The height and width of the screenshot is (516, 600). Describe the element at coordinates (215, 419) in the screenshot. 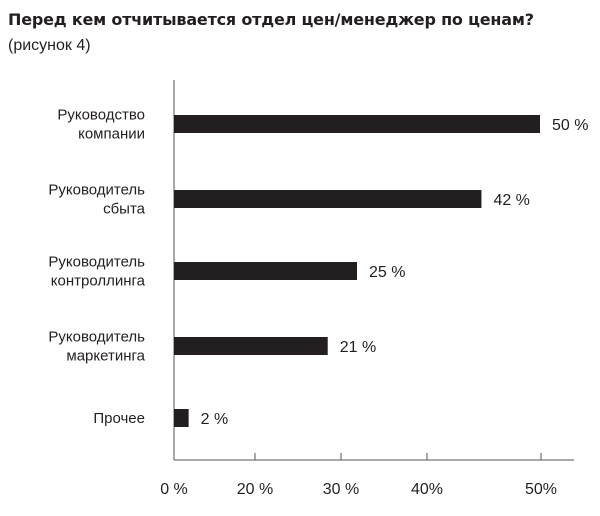

I see `value-label: 2 %` at that location.